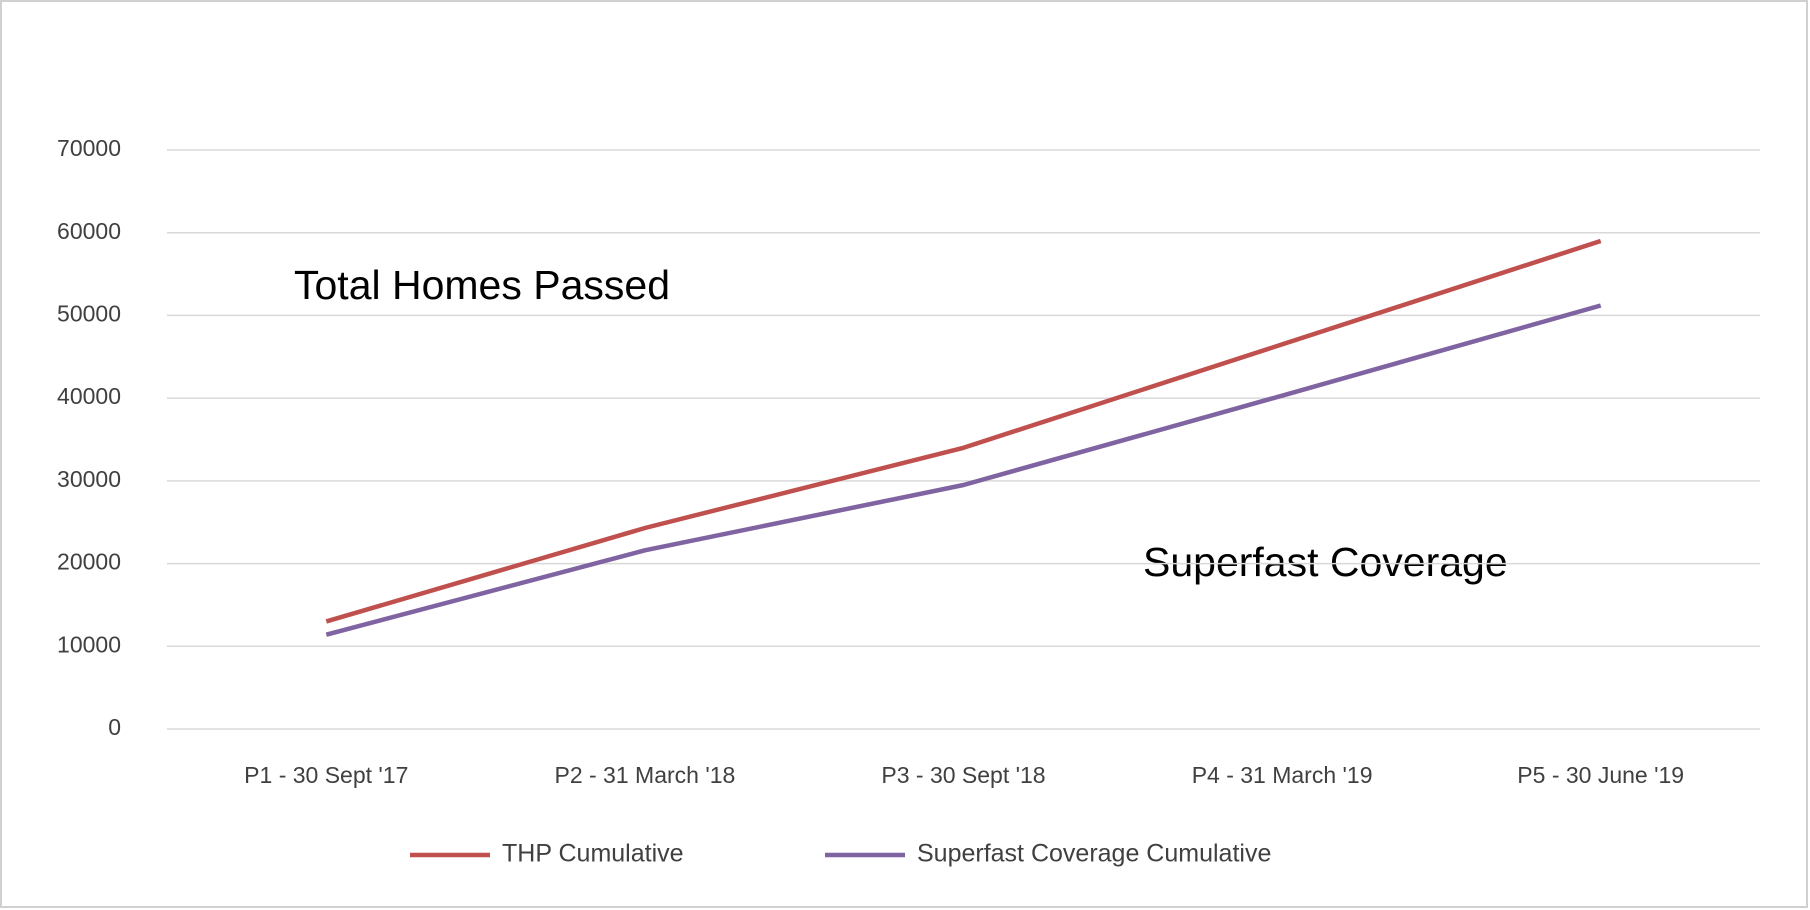  I want to click on annotation: Superfast Coverage, so click(1325, 562).